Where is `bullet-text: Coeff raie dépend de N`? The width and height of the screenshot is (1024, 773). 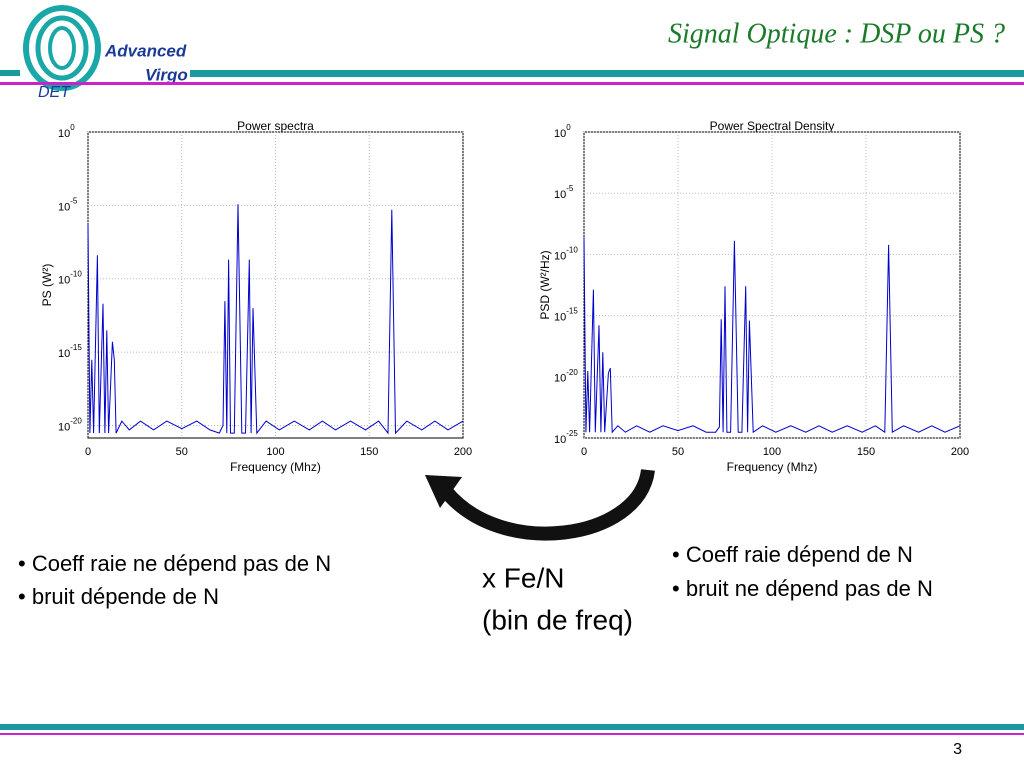
bullet-text: Coeff raie dépend de N is located at coordinates (799, 554).